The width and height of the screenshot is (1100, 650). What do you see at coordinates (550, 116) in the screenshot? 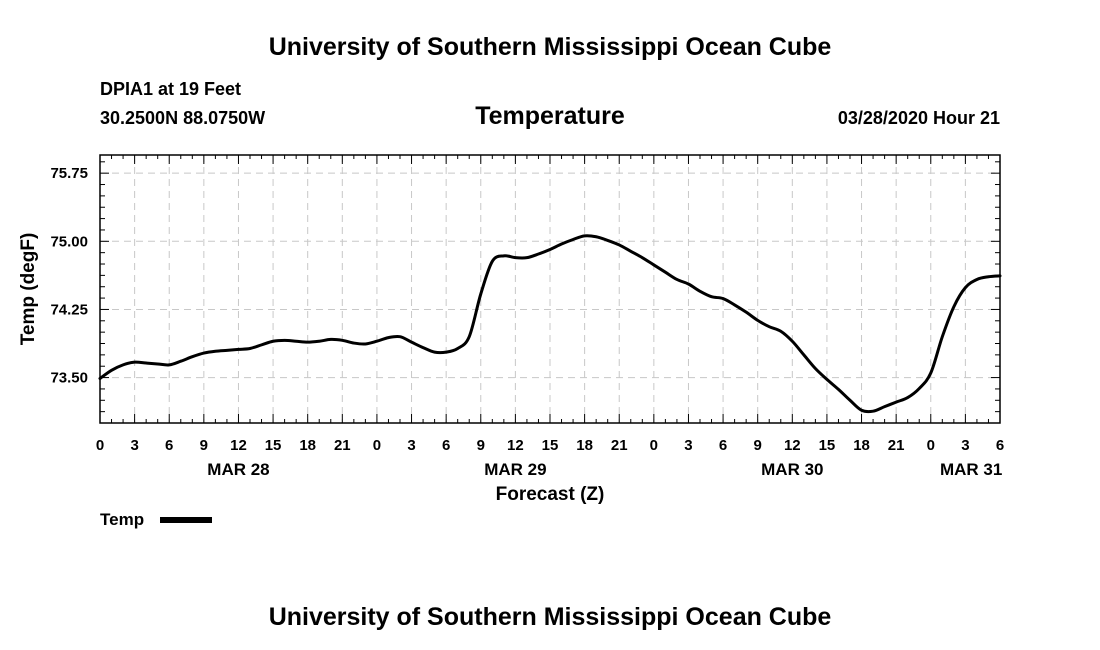
I see `chart-title: Temperature` at bounding box center [550, 116].